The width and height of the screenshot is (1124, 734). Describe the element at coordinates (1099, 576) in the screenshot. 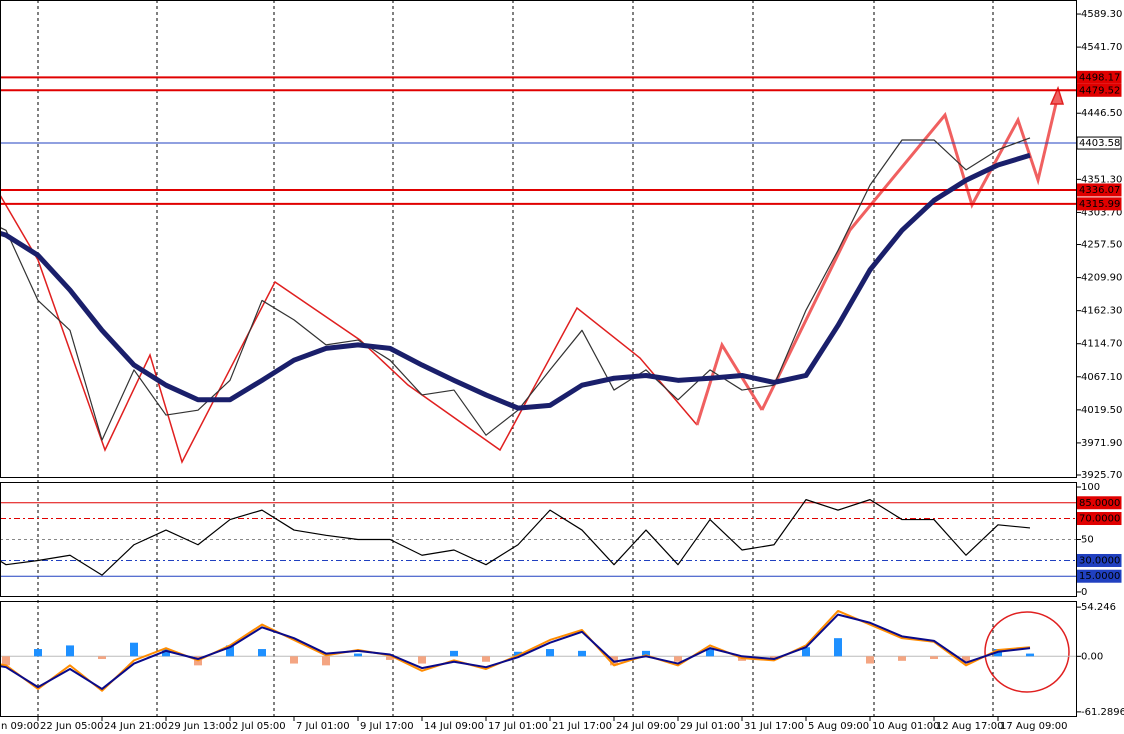

I see `level-label: 15.0000` at that location.